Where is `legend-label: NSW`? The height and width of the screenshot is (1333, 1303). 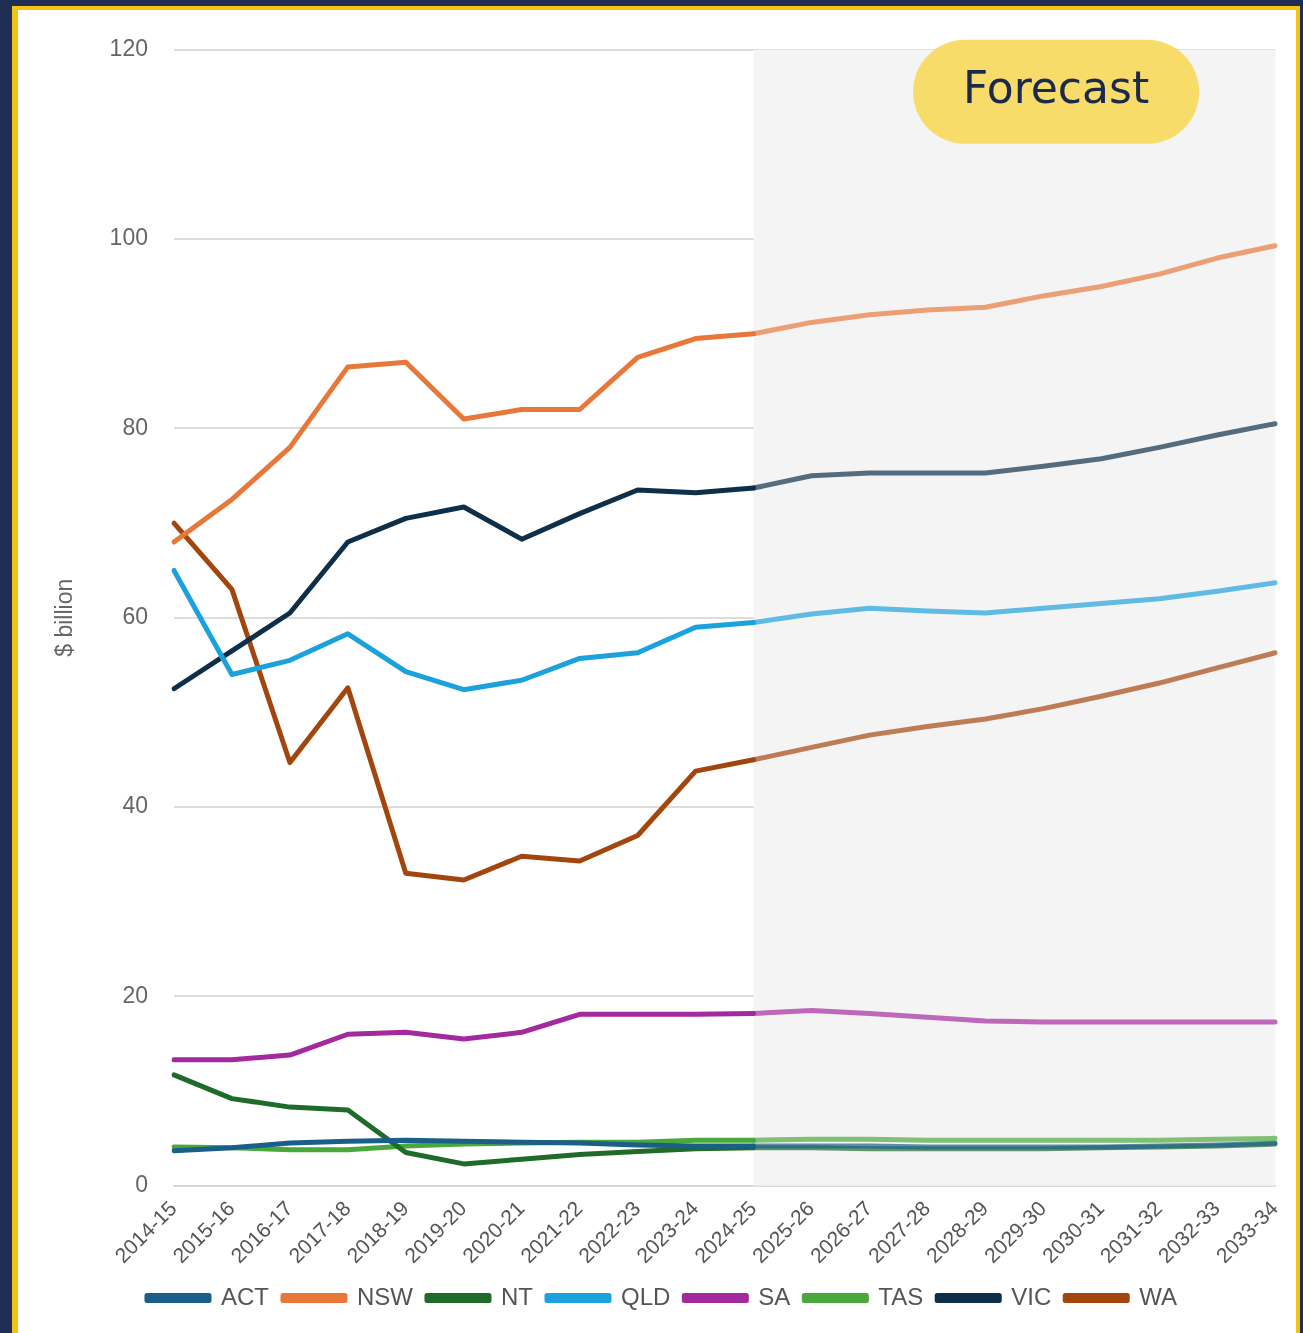 legend-label: NSW is located at coordinates (385, 1296).